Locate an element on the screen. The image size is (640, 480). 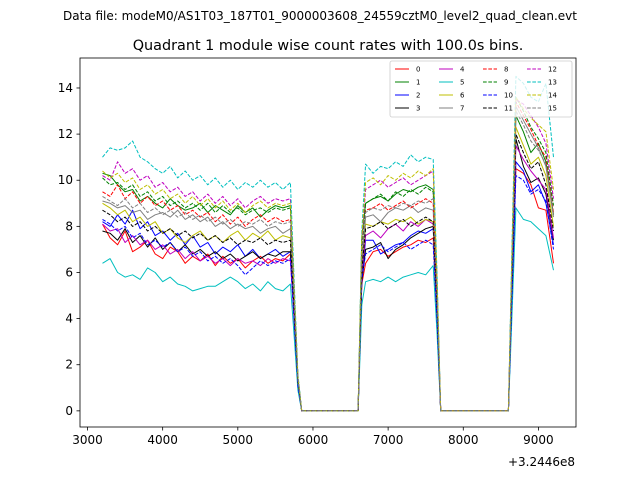
y-tick-label: 10 is located at coordinates (65, 180).